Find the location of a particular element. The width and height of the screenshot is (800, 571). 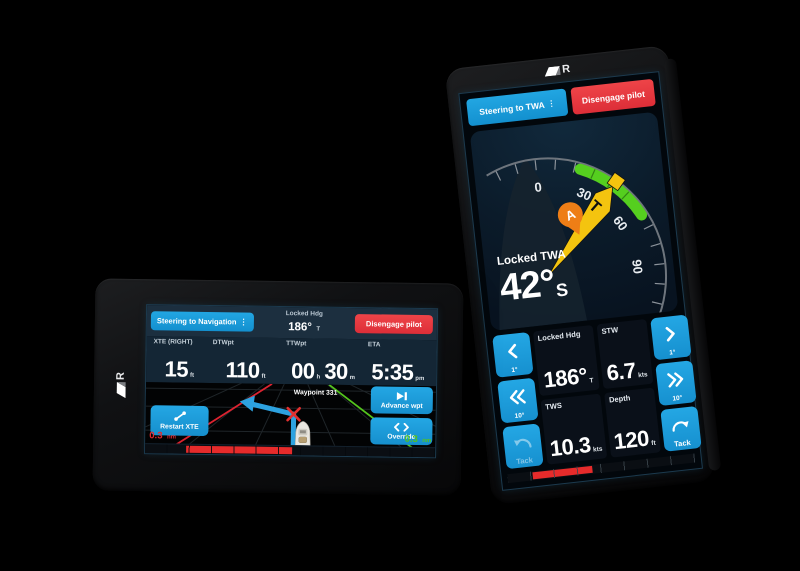

advance-wpt-label: Advance wpt is located at coordinates (401, 405).